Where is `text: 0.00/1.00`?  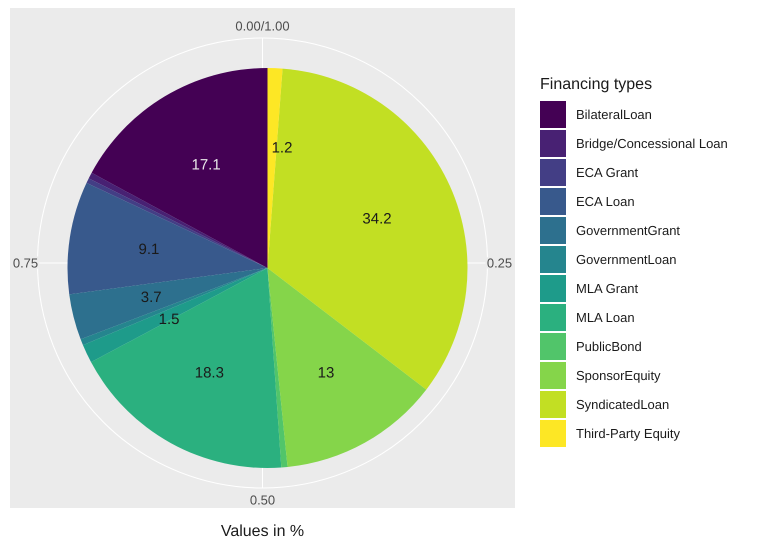
text: 0.00/1.00 is located at coordinates (262, 26).